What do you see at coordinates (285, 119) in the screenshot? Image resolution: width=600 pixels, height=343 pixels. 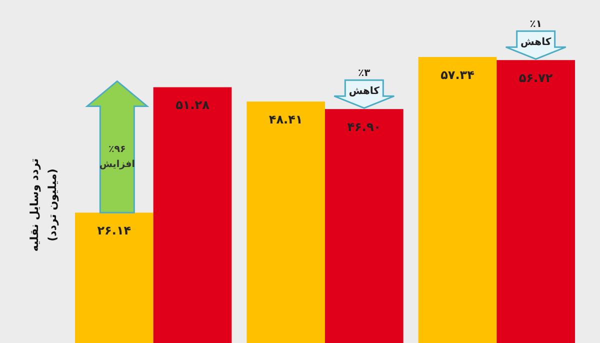 I see `data-label: ۴۸.۴۱` at bounding box center [285, 119].